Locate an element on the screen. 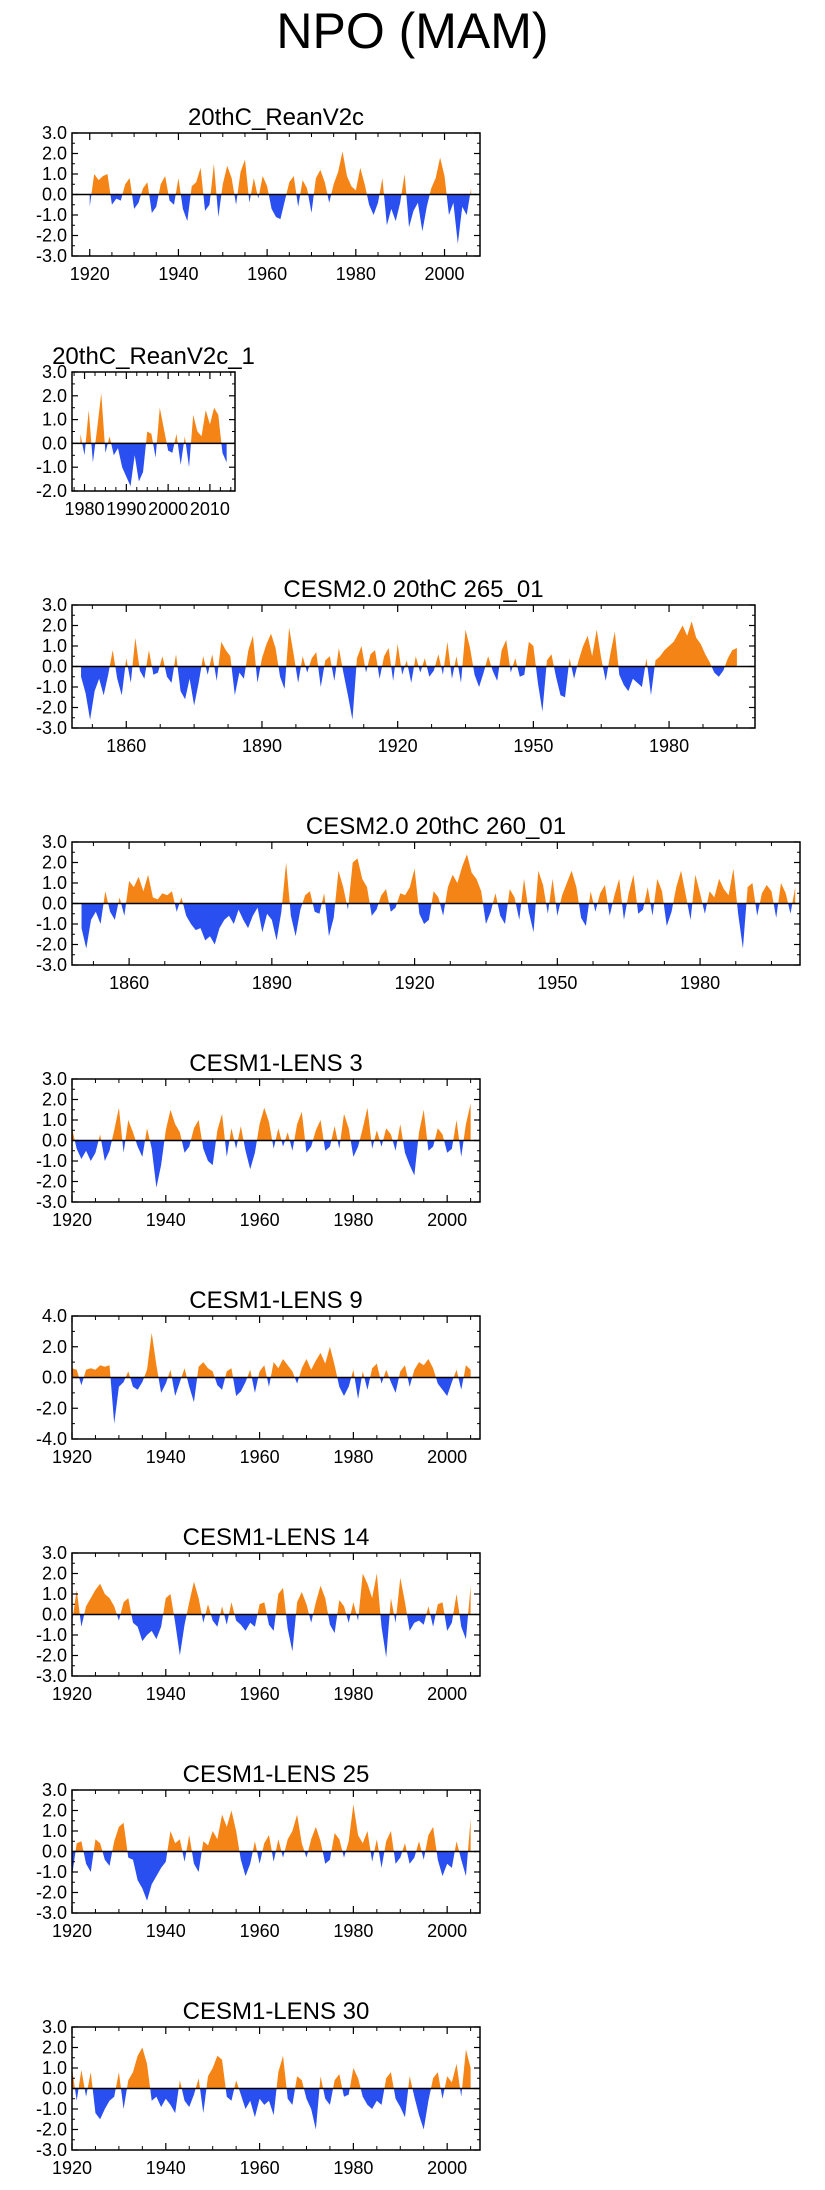 The height and width of the screenshot is (2190, 825). panel-title: CESM2.0 20thC 260_01 is located at coordinates (436, 826).